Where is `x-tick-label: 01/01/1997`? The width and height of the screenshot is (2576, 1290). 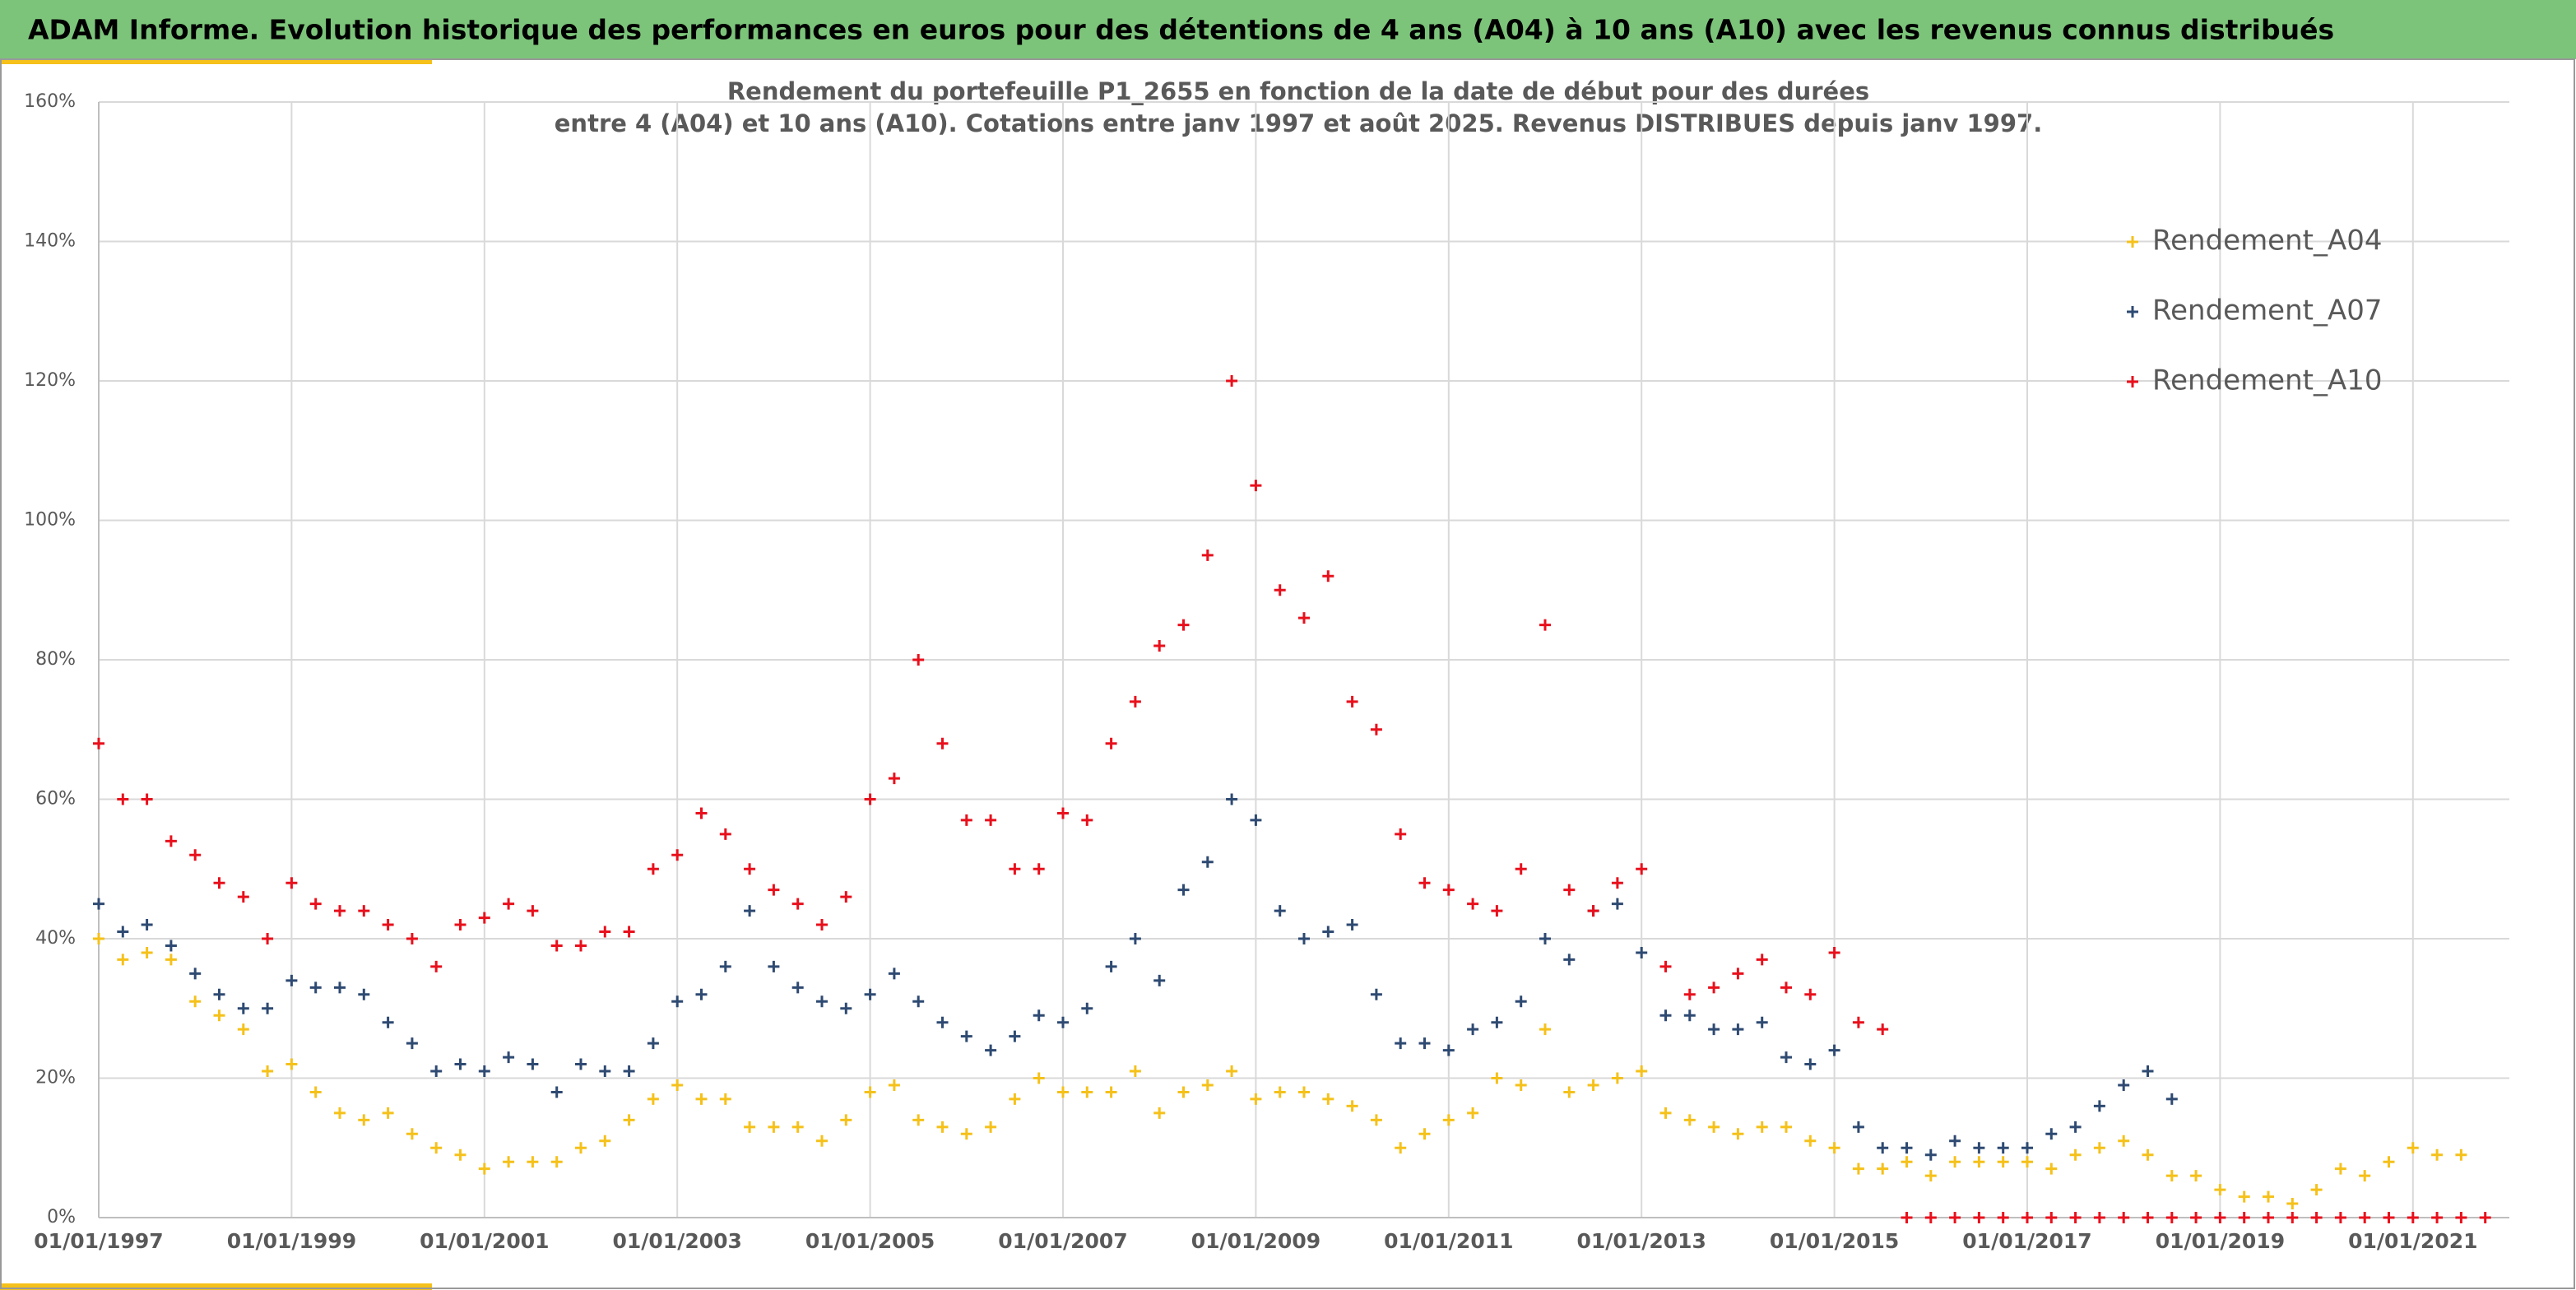
x-tick-label: 01/01/1997 is located at coordinates (98, 1241).